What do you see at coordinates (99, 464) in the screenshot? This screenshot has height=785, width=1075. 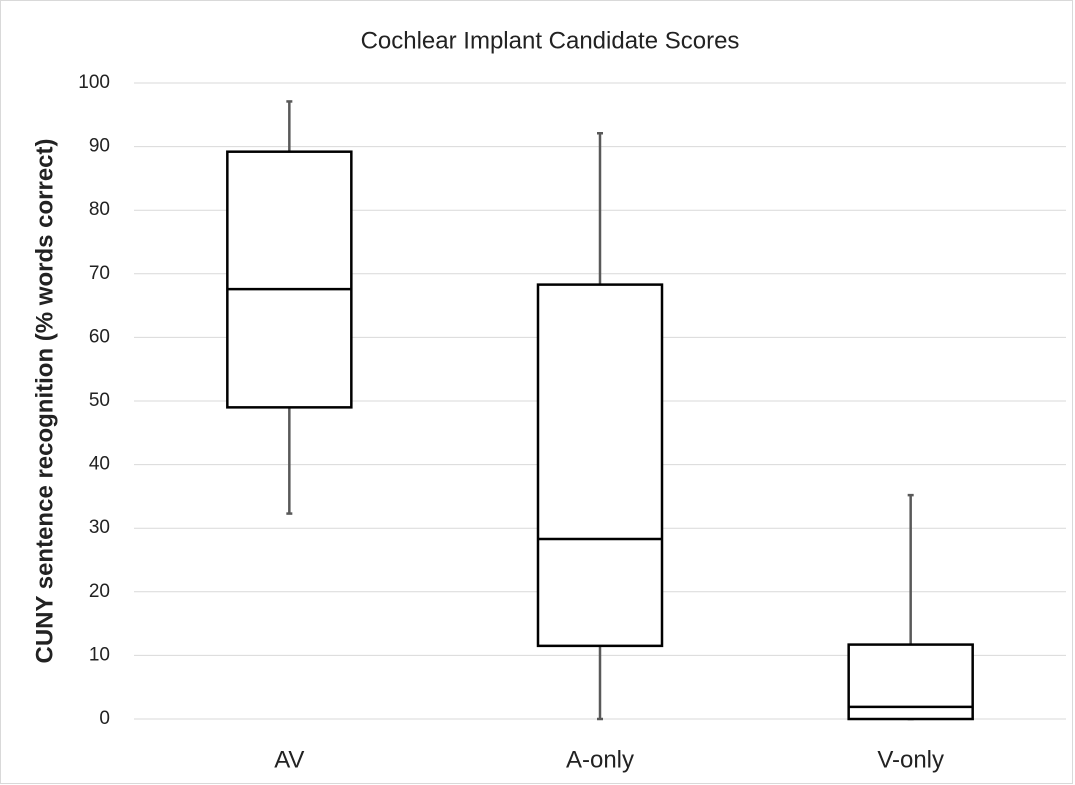 I see `y-tick-label: 40` at bounding box center [99, 464].